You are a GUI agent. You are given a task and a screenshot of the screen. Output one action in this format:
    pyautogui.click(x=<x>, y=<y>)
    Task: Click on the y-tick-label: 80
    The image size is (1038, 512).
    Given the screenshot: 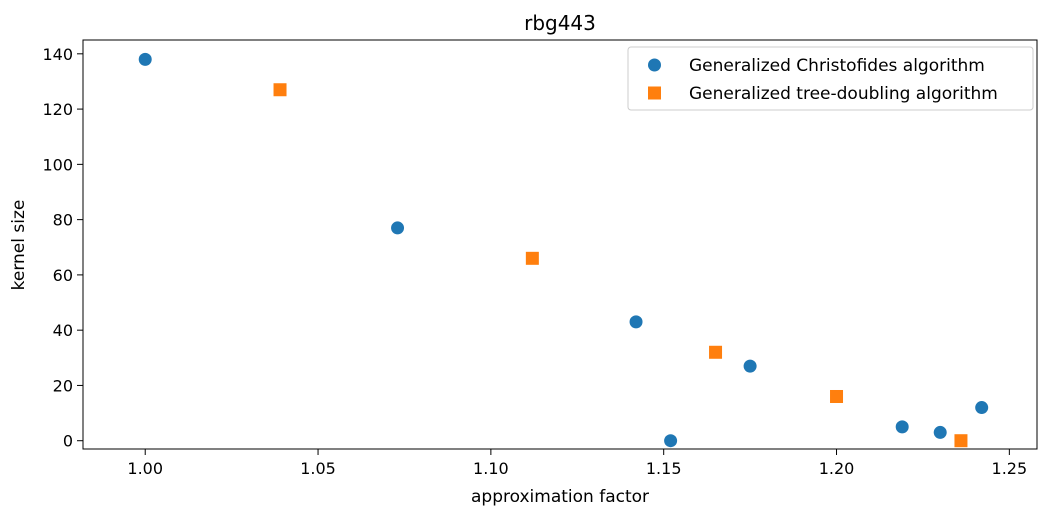 What is the action you would take?
    pyautogui.click(x=63, y=220)
    